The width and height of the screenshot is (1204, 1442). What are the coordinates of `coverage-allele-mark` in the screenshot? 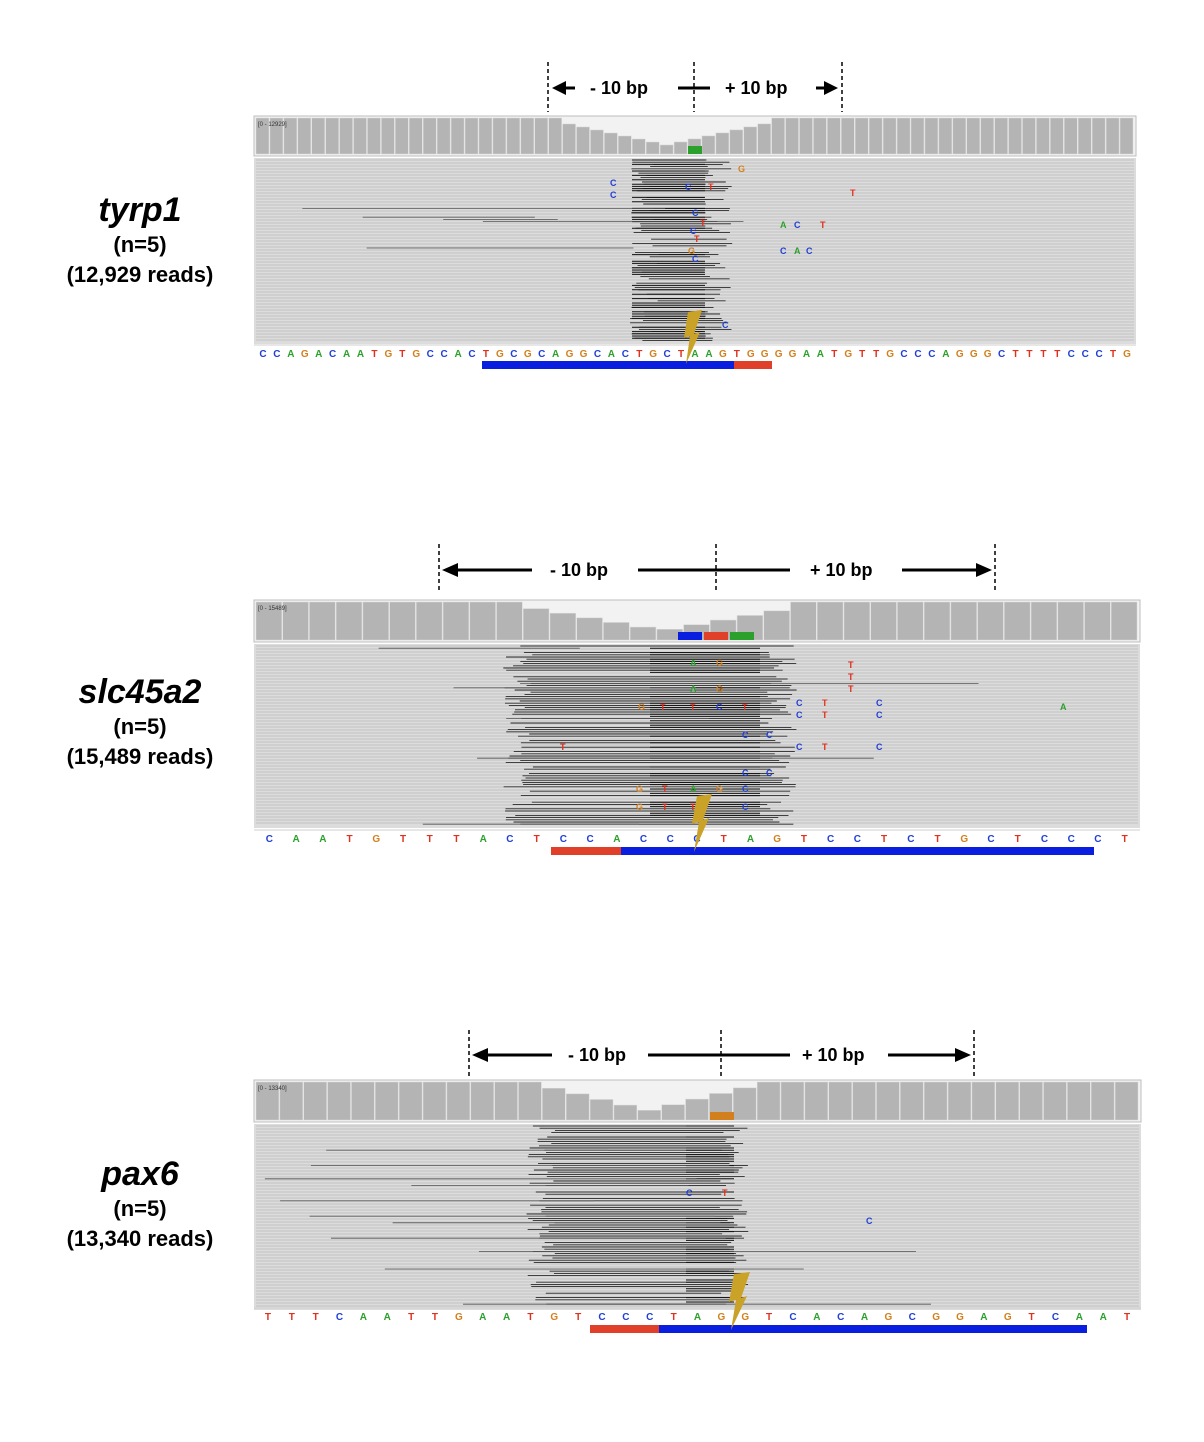 It's located at (722, 1116).